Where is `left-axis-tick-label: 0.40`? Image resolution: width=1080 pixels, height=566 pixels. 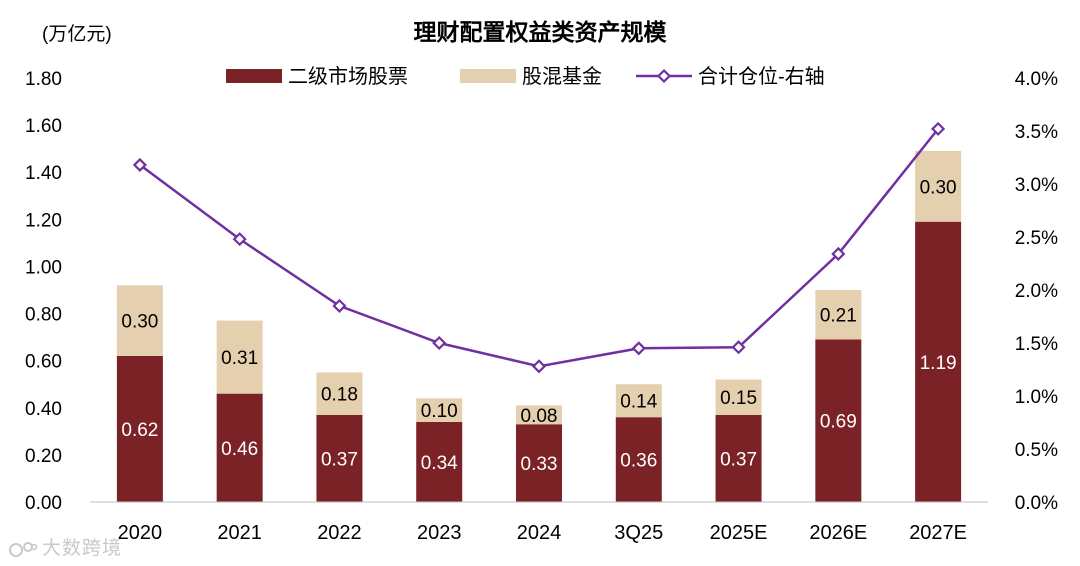 left-axis-tick-label: 0.40 is located at coordinates (43, 409).